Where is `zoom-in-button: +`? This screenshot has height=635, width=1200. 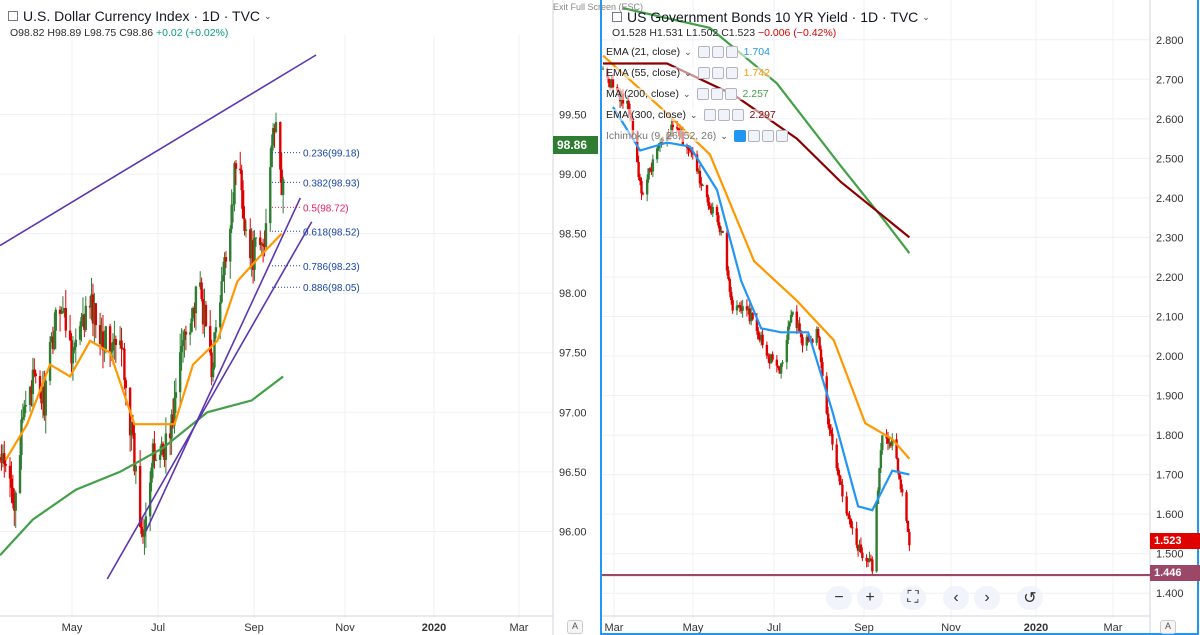
zoom-in-button: + is located at coordinates (870, 598).